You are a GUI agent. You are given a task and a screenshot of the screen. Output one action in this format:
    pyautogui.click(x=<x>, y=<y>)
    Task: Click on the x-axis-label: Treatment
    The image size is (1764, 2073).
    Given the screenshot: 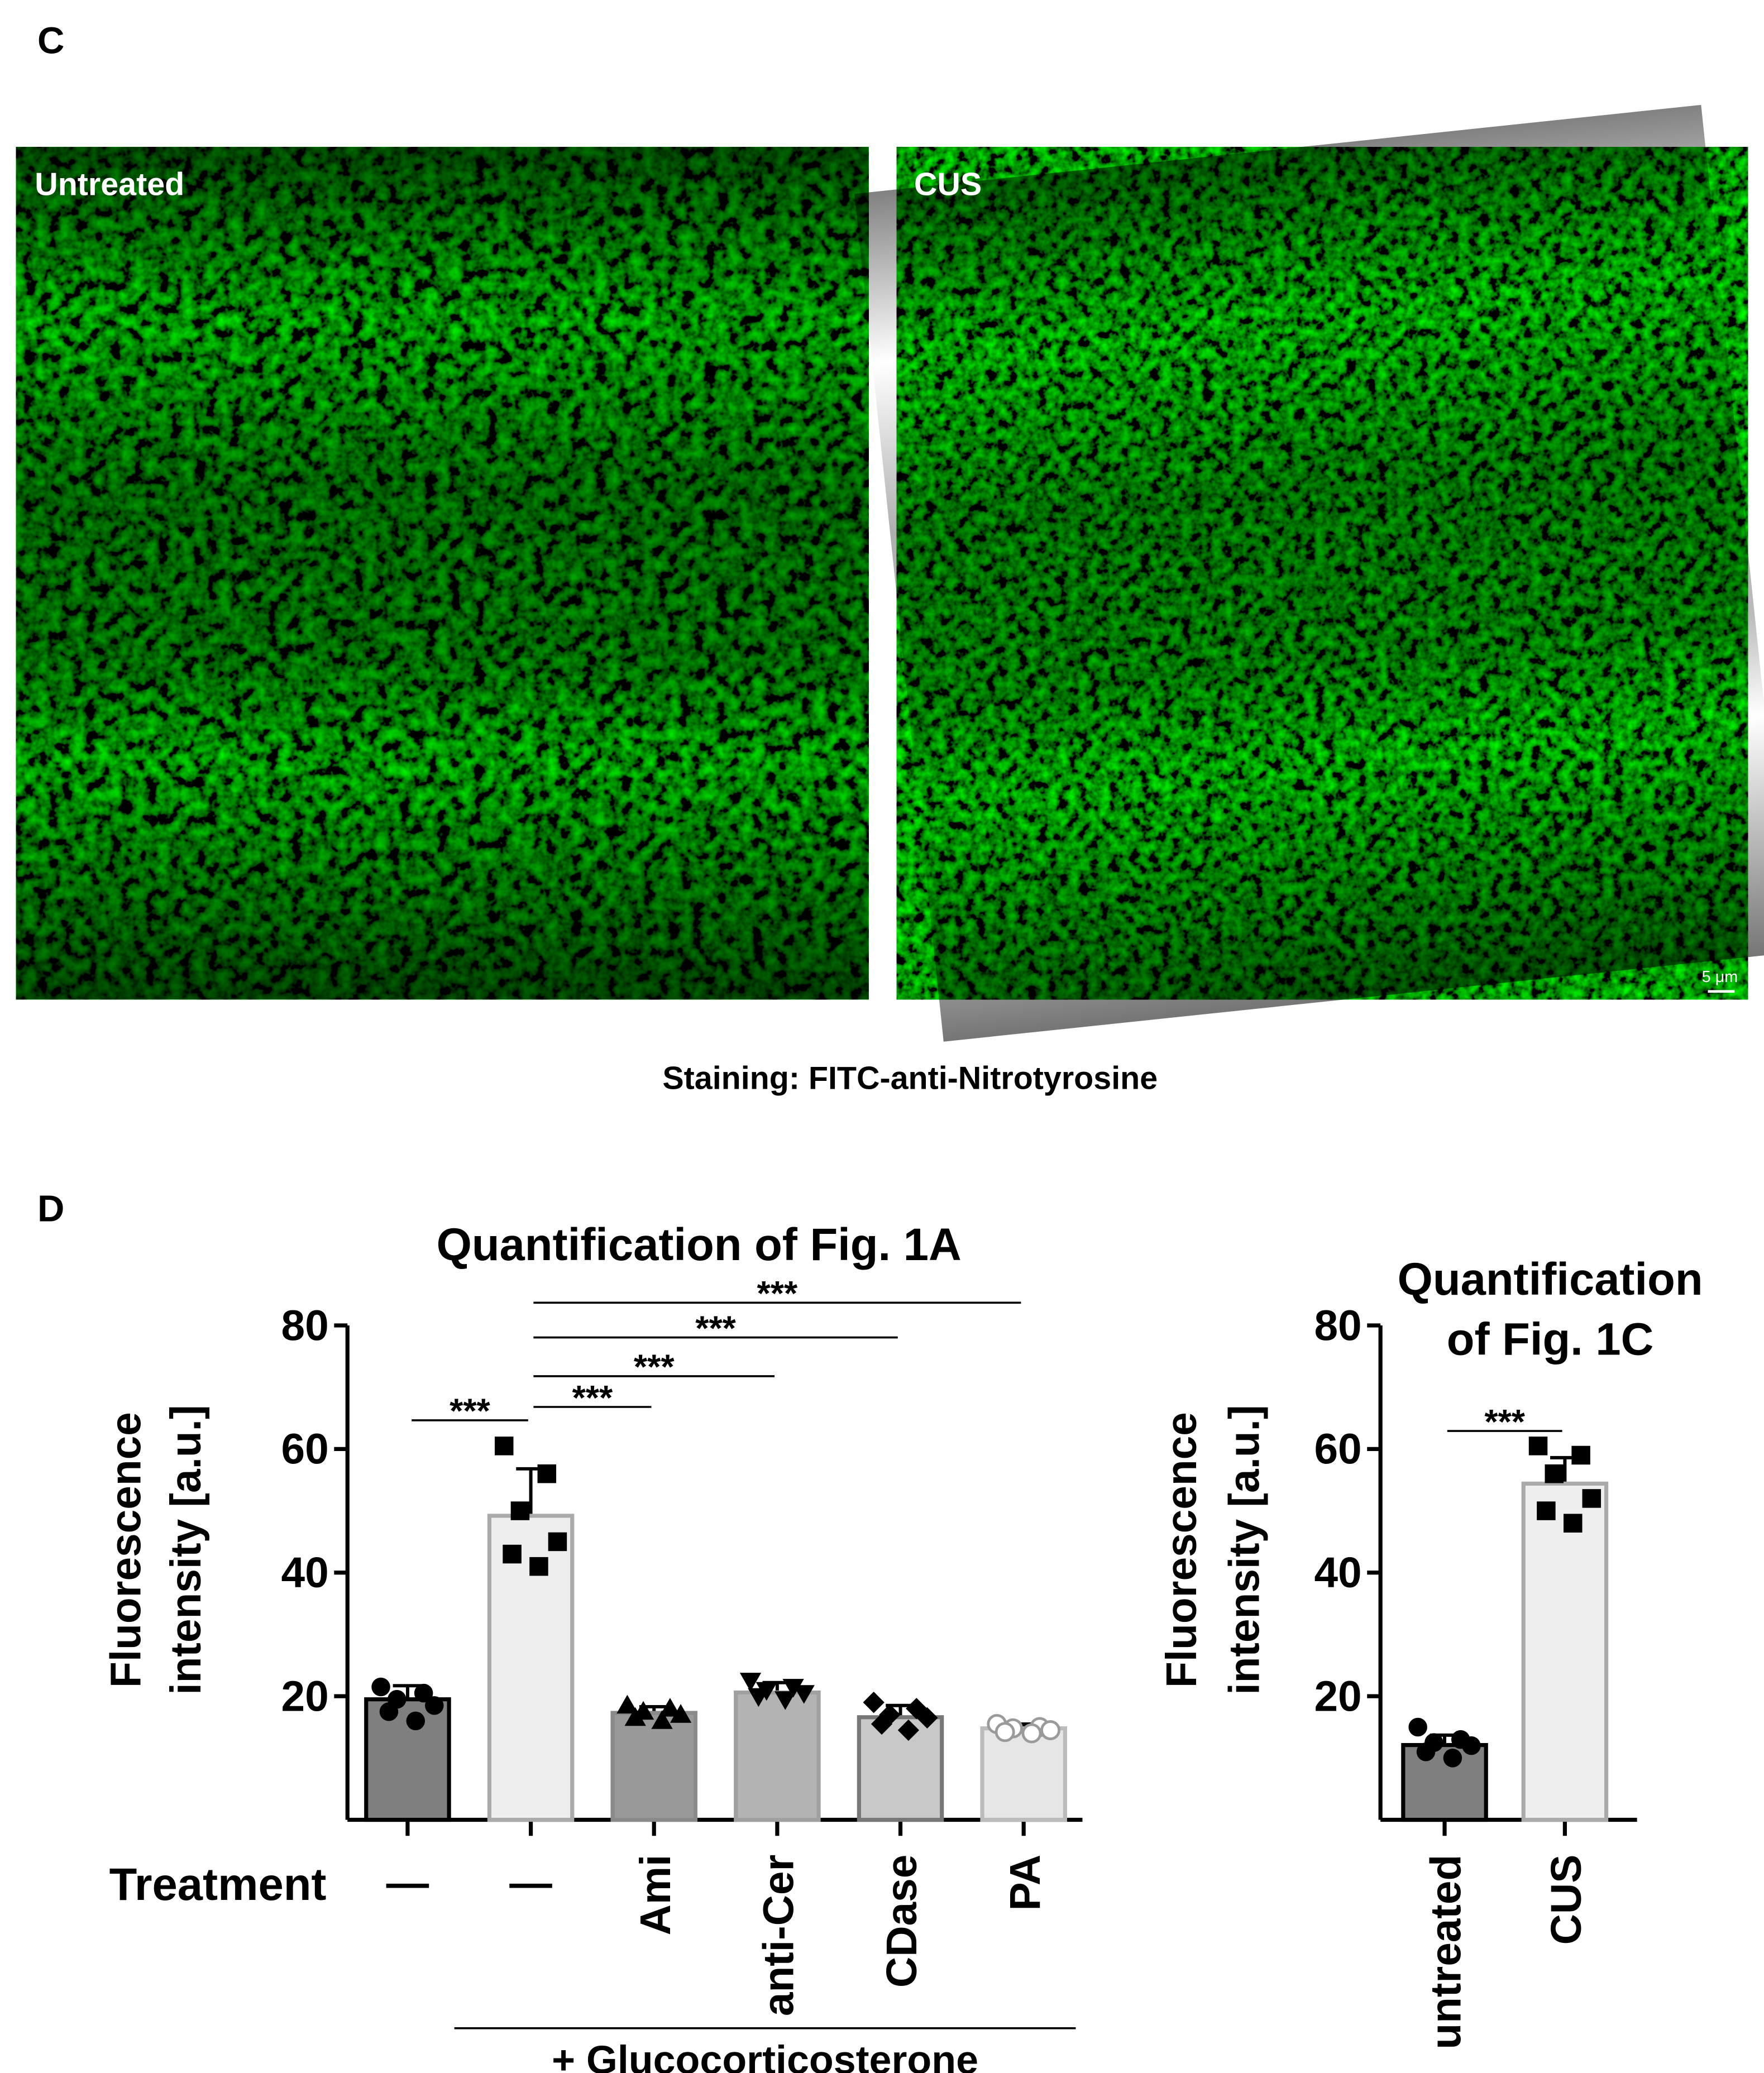 What is the action you would take?
    pyautogui.click(x=218, y=1884)
    